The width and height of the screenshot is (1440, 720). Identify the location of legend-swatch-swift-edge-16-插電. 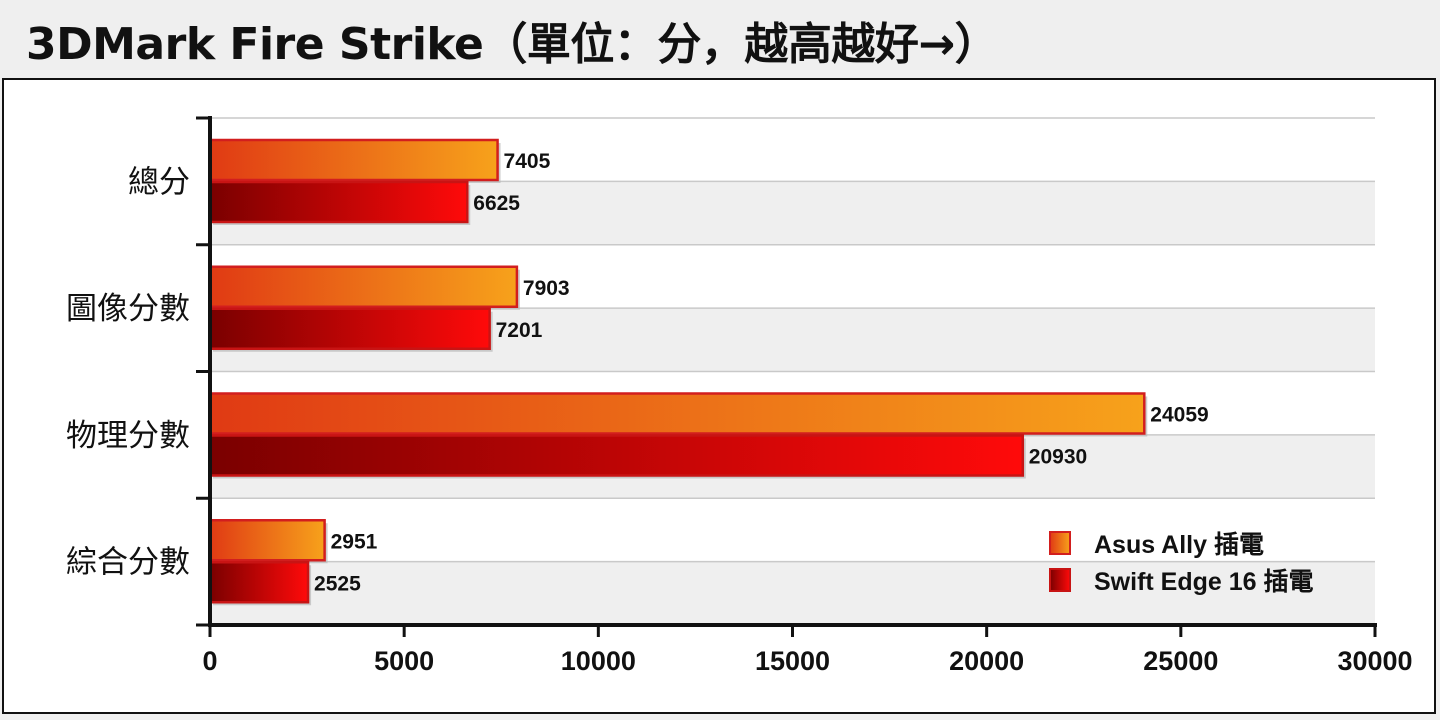
(1060, 580).